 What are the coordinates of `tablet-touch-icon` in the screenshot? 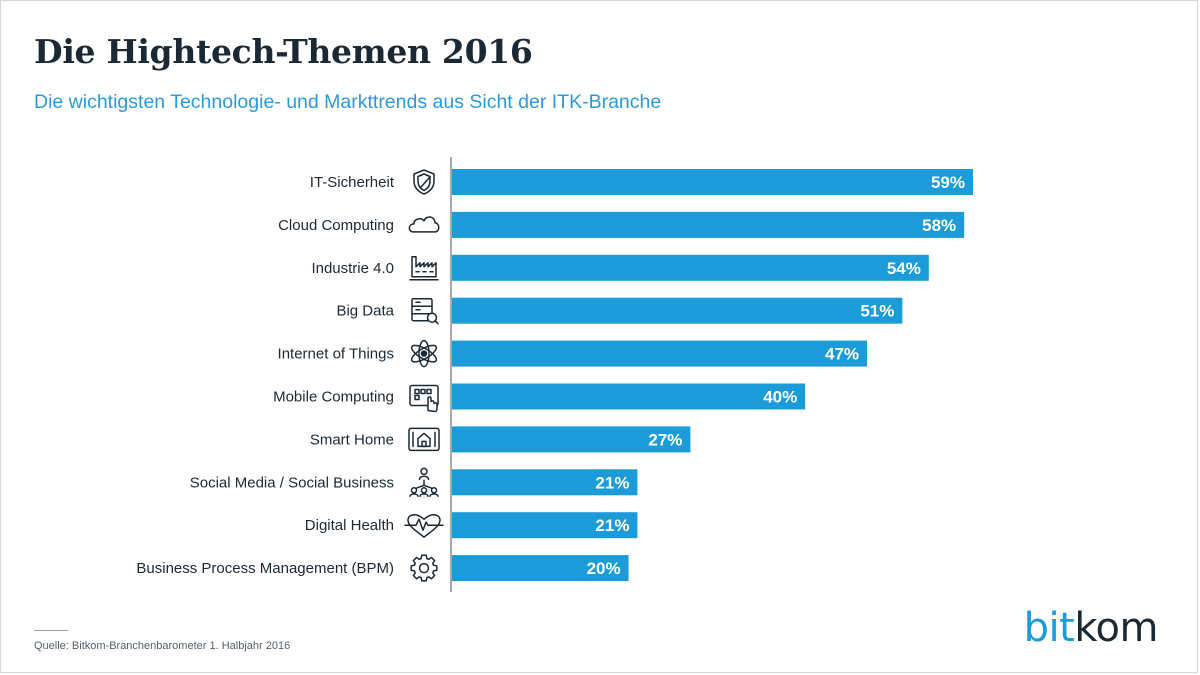 It's located at (424, 398).